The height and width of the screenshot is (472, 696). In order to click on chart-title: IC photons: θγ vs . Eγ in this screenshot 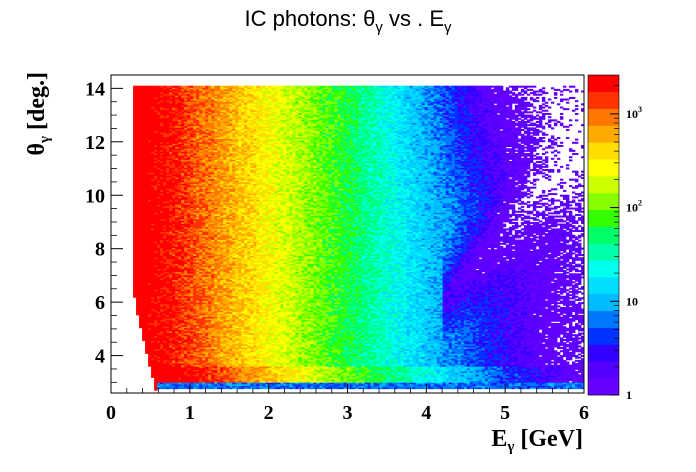, I will do `click(349, 21)`.